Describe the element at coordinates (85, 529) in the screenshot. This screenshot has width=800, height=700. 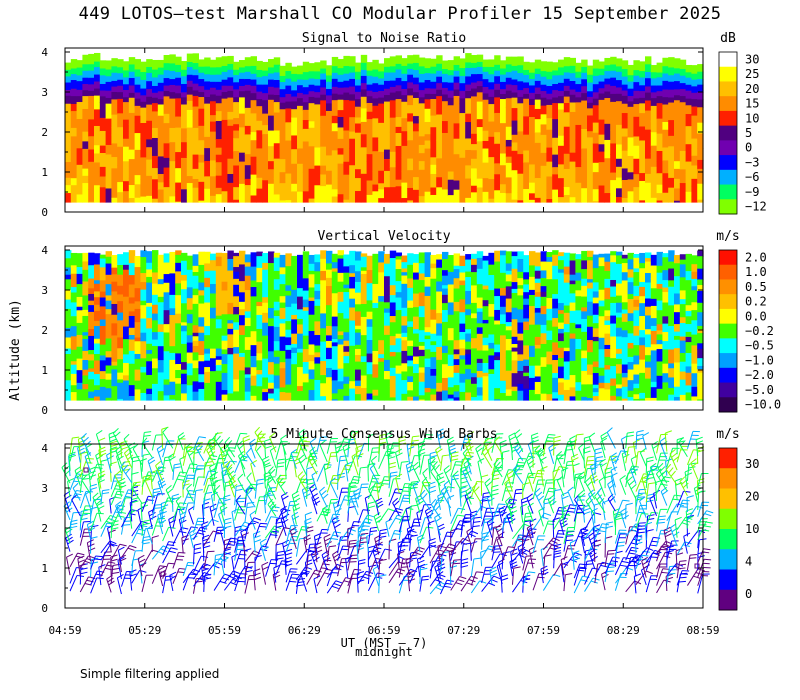
I see `wind-barb` at that location.